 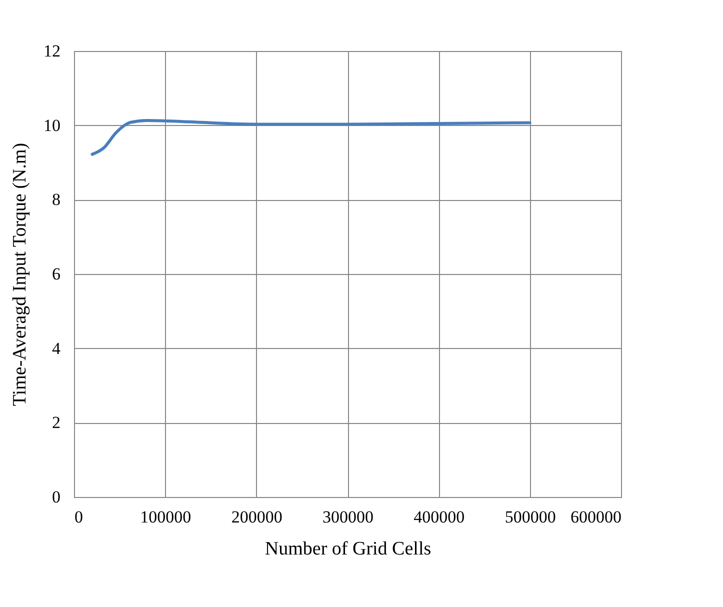 I want to click on y-tick-label: 0, so click(x=56, y=497).